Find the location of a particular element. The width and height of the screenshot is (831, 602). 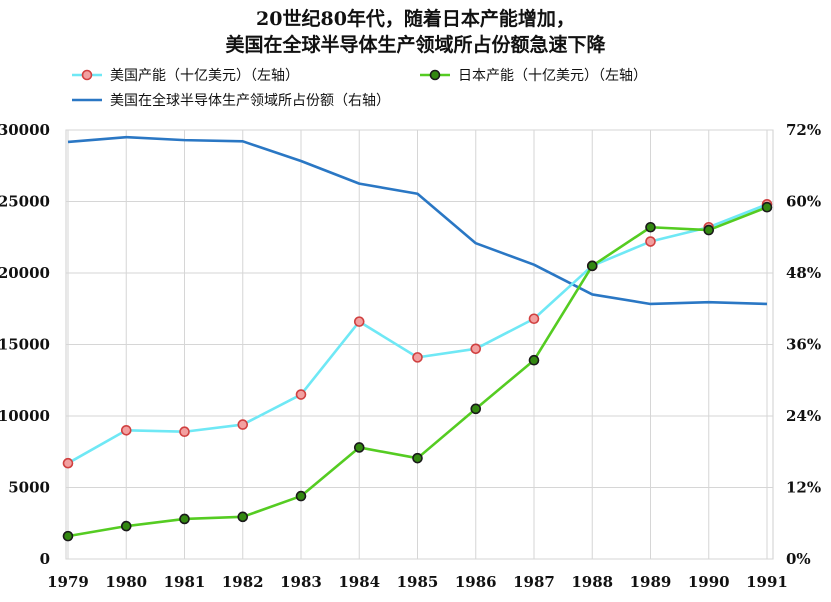

left-axis-tick-label: 5000 is located at coordinates (29, 488).